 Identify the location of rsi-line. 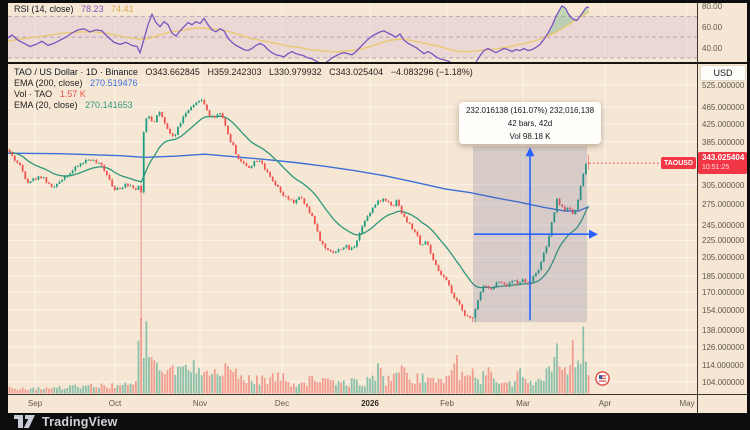
(298, 36).